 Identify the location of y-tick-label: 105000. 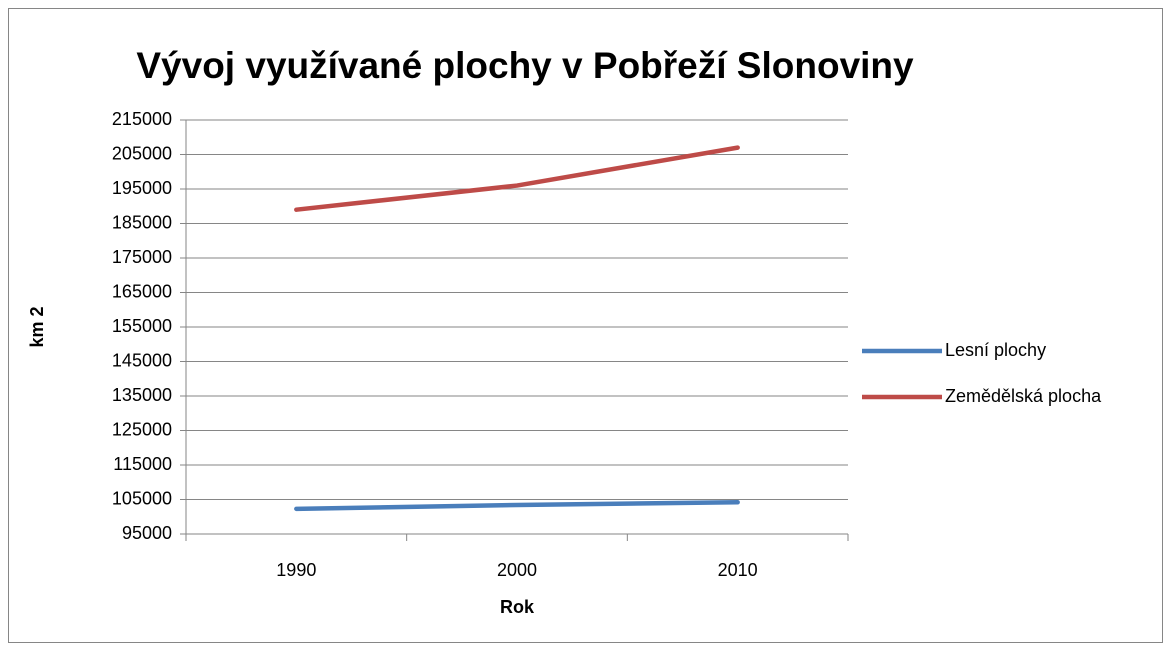
(142, 498).